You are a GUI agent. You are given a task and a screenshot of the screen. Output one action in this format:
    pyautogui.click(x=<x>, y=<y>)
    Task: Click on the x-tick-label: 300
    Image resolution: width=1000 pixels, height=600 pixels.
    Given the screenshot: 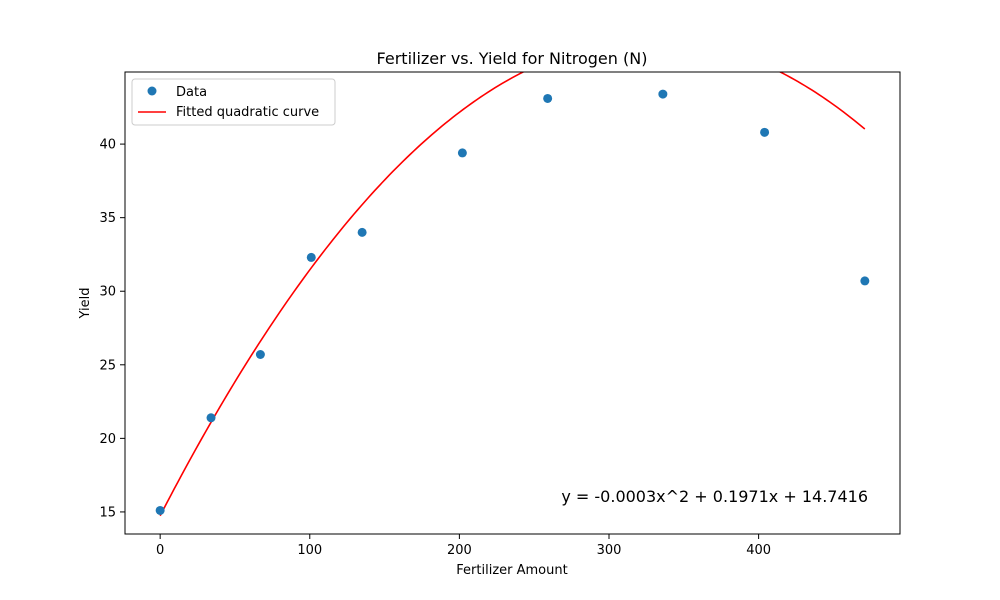 What is the action you would take?
    pyautogui.click(x=609, y=550)
    